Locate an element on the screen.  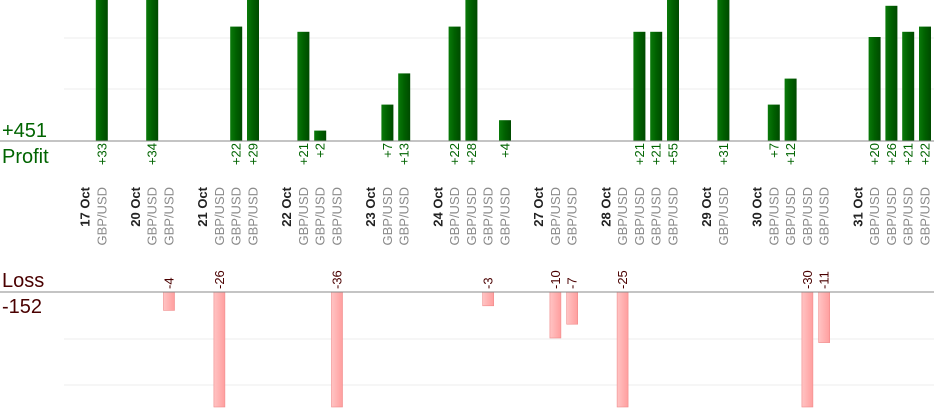
profit-value-label: +26 is located at coordinates (891, 154).